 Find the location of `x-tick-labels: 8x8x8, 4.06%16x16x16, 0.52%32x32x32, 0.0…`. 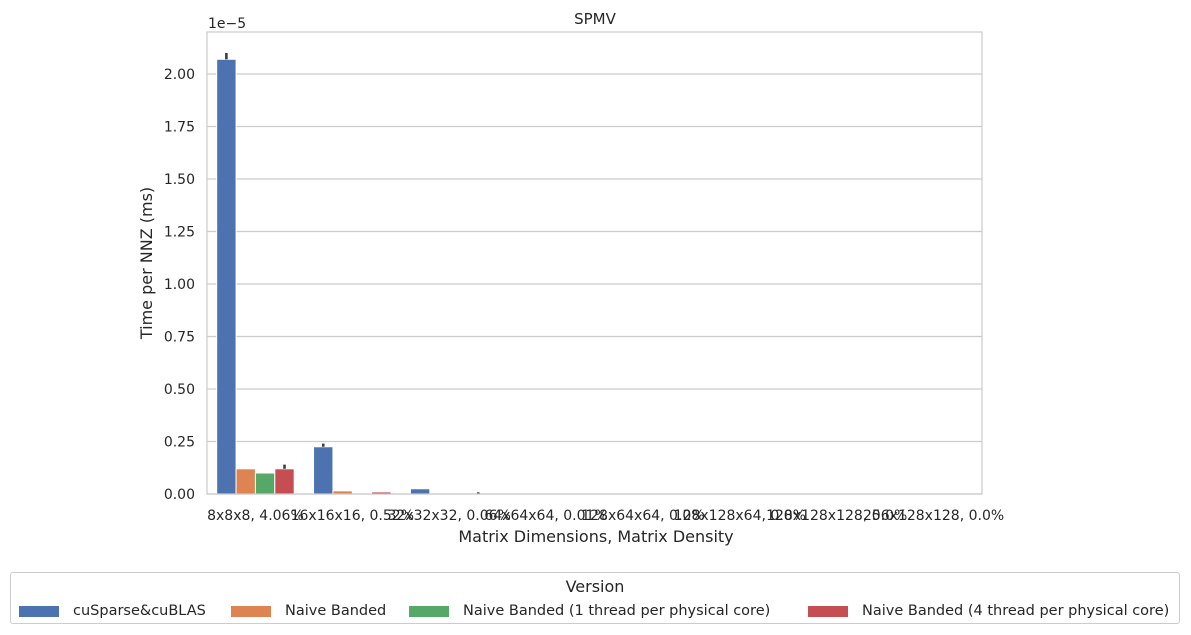

x-tick-labels: 8x8x8, 4.06%16x16x16, 0.52%32x32x32, 0.0… is located at coordinates (605, 516).